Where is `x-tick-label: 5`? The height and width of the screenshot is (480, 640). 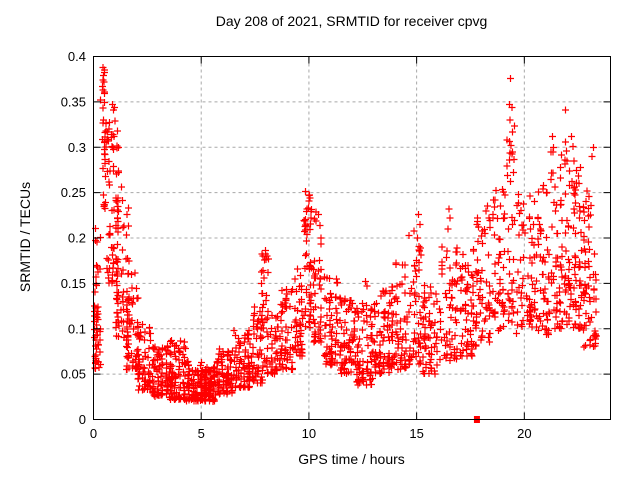
x-tick-label: 5 is located at coordinates (201, 433).